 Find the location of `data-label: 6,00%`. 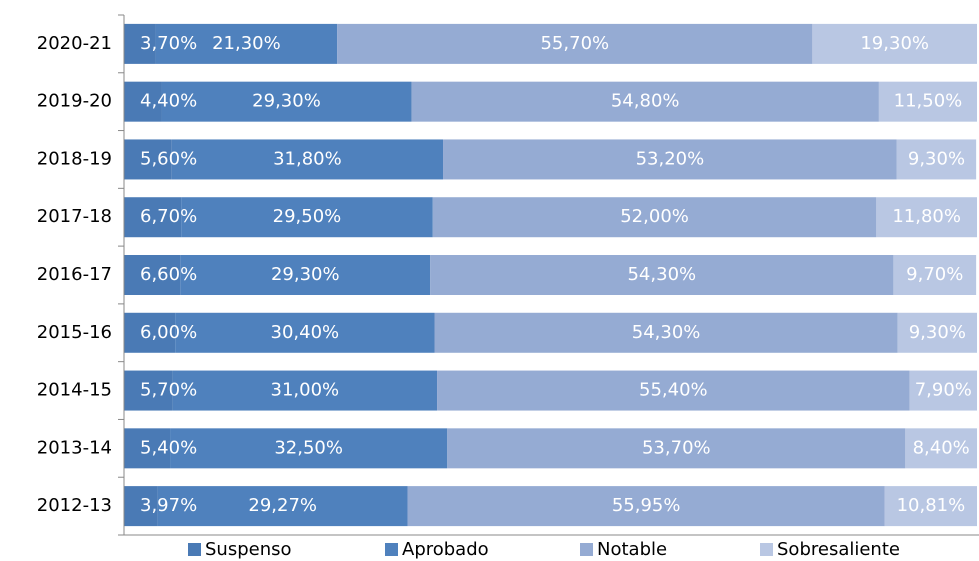

data-label: 6,00% is located at coordinates (168, 332).